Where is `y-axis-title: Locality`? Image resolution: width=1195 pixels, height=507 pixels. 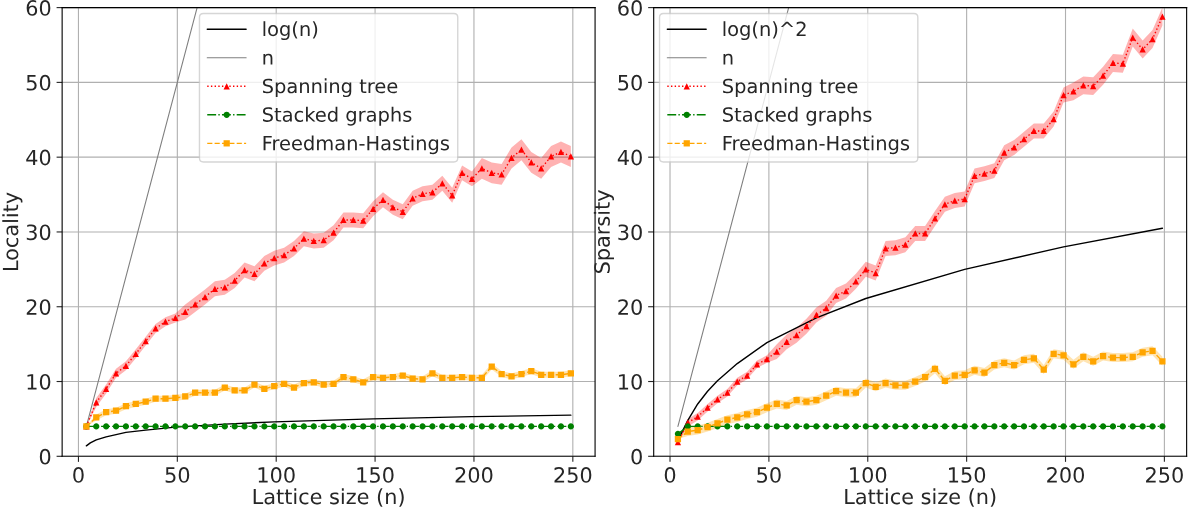 y-axis-title: Locality is located at coordinates (12, 231).